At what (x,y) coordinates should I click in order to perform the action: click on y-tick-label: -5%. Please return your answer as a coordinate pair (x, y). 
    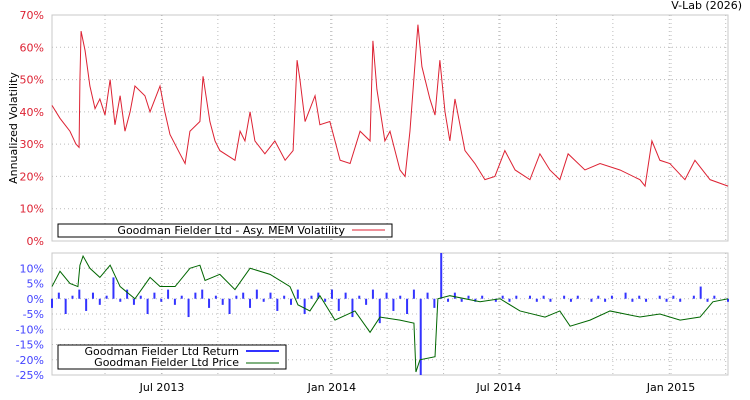
    Looking at the image, I should click on (33, 314).